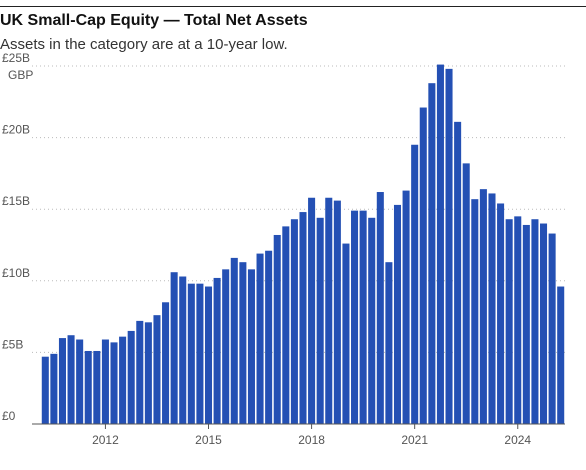 The width and height of the screenshot is (586, 470). What do you see at coordinates (154, 20) in the screenshot?
I see `chart-title: UK Small-Cap Equity — Total Net Assets` at bounding box center [154, 20].